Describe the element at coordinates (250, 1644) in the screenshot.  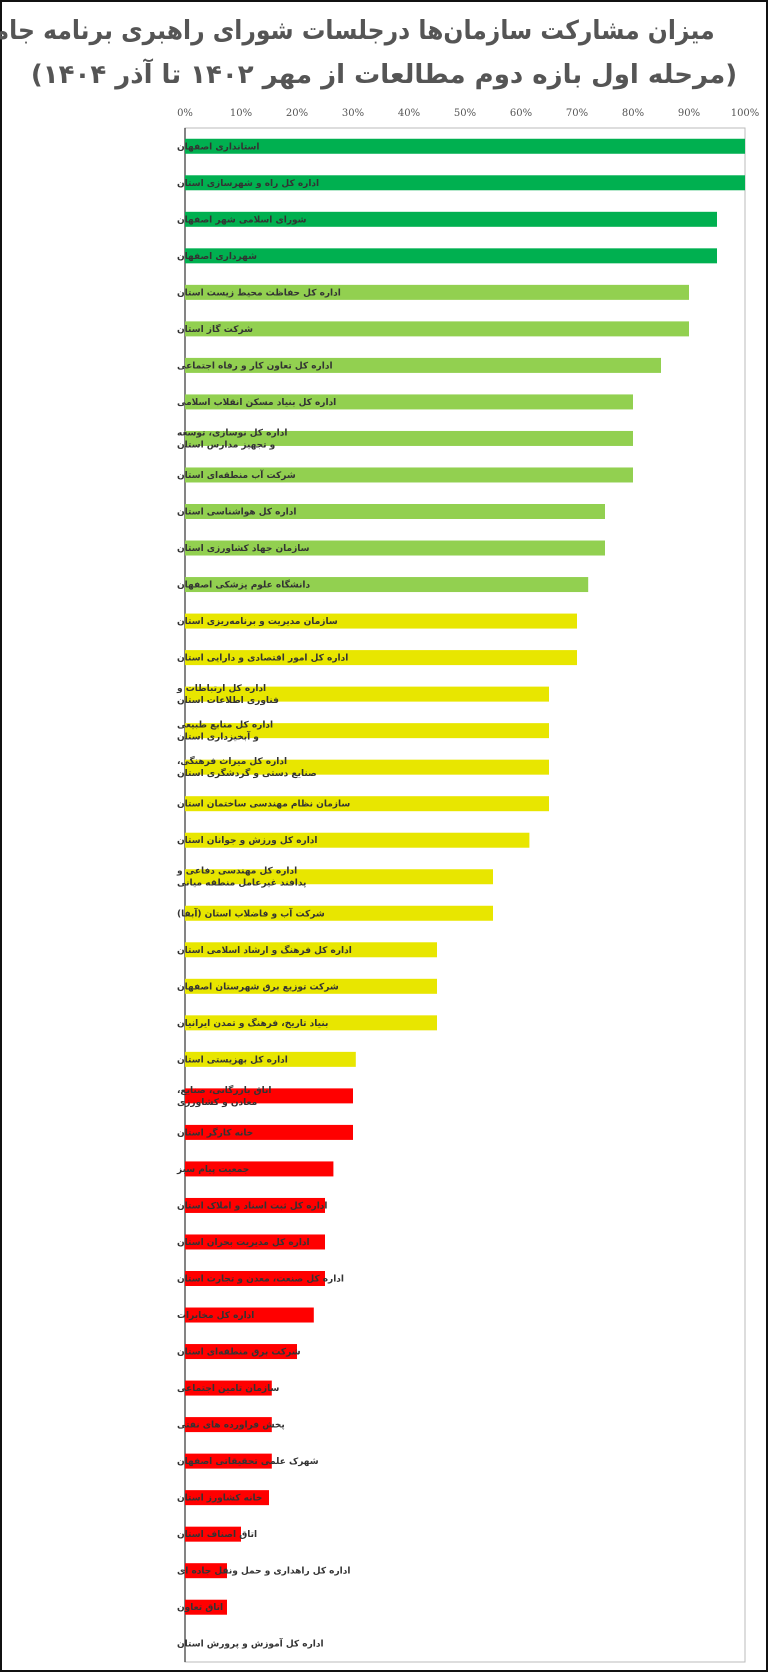
I see `y-category-label: اداره کل آموزش و پرورش استان` at that location.